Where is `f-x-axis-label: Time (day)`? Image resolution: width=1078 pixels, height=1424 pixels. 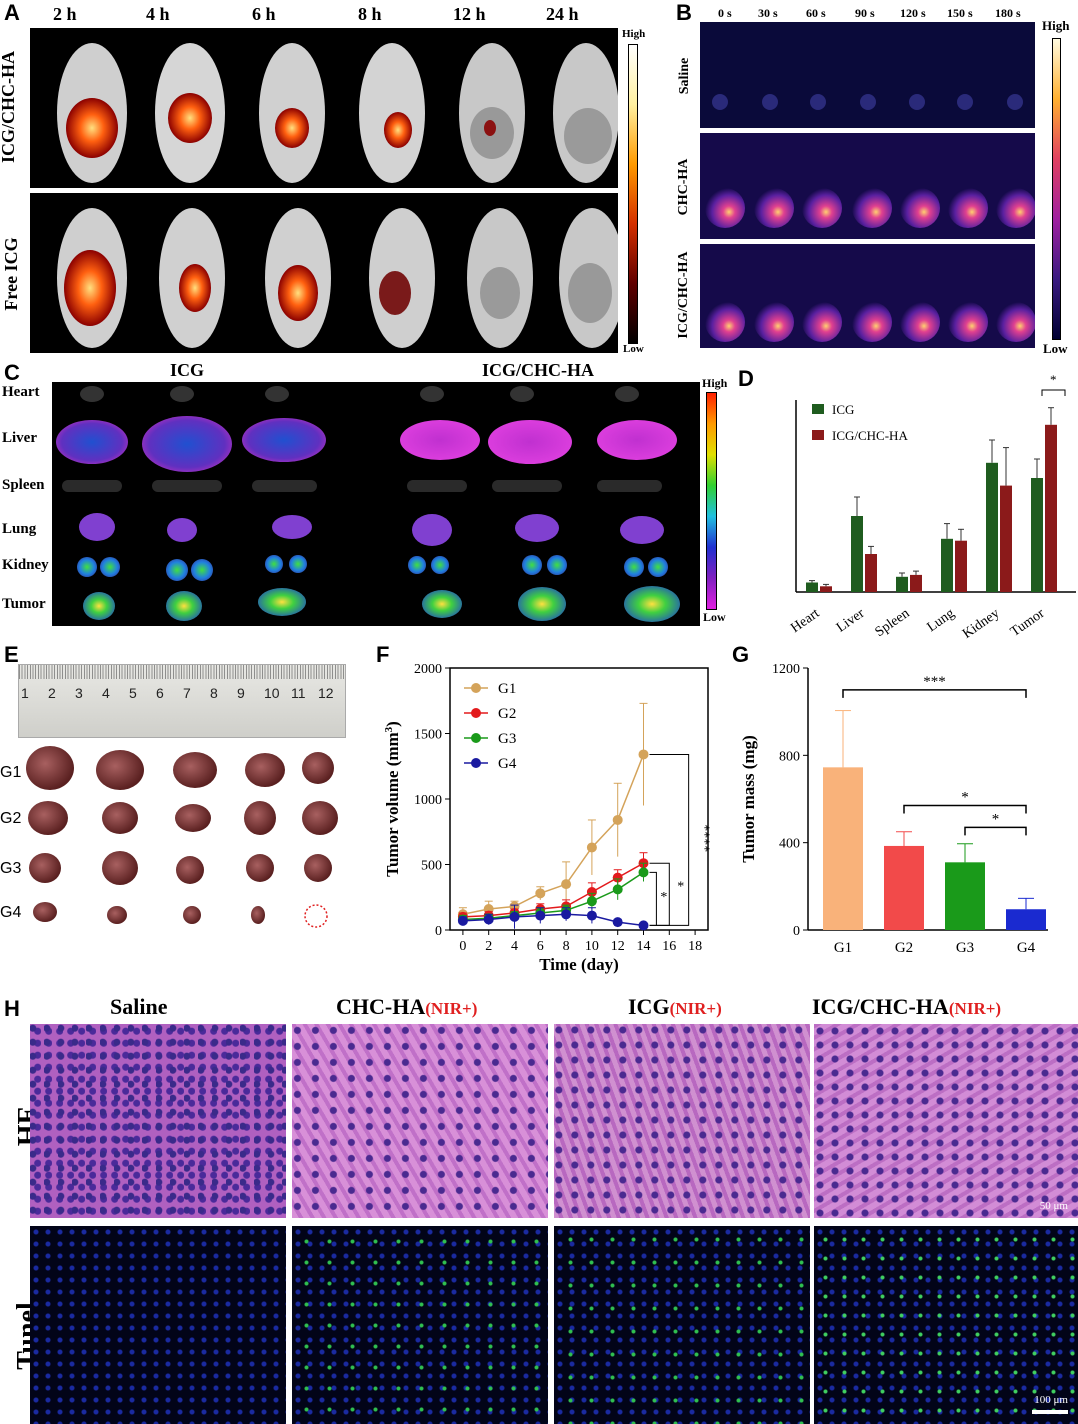
f-x-axis-label: Time (day) is located at coordinates (579, 964).